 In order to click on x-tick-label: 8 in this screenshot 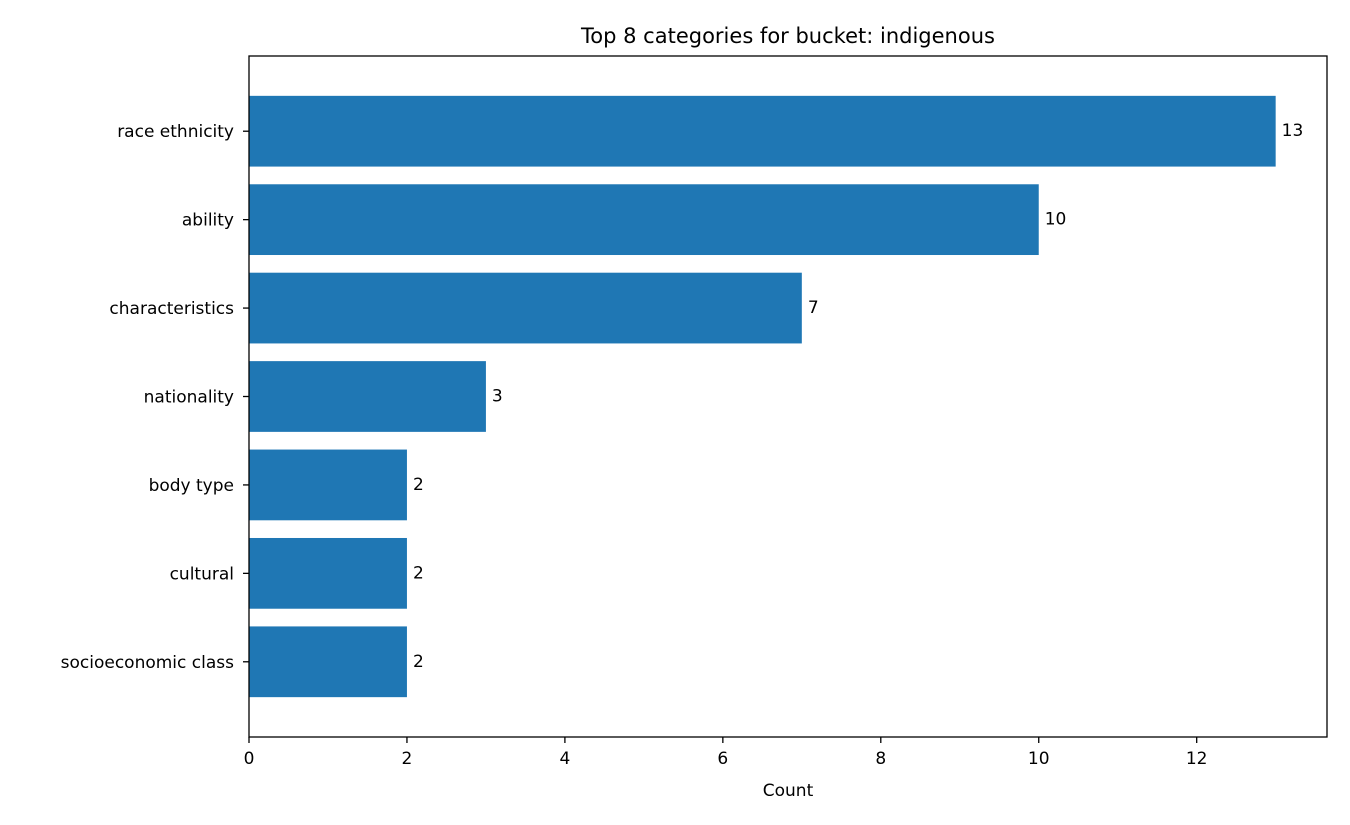, I will do `click(880, 759)`.